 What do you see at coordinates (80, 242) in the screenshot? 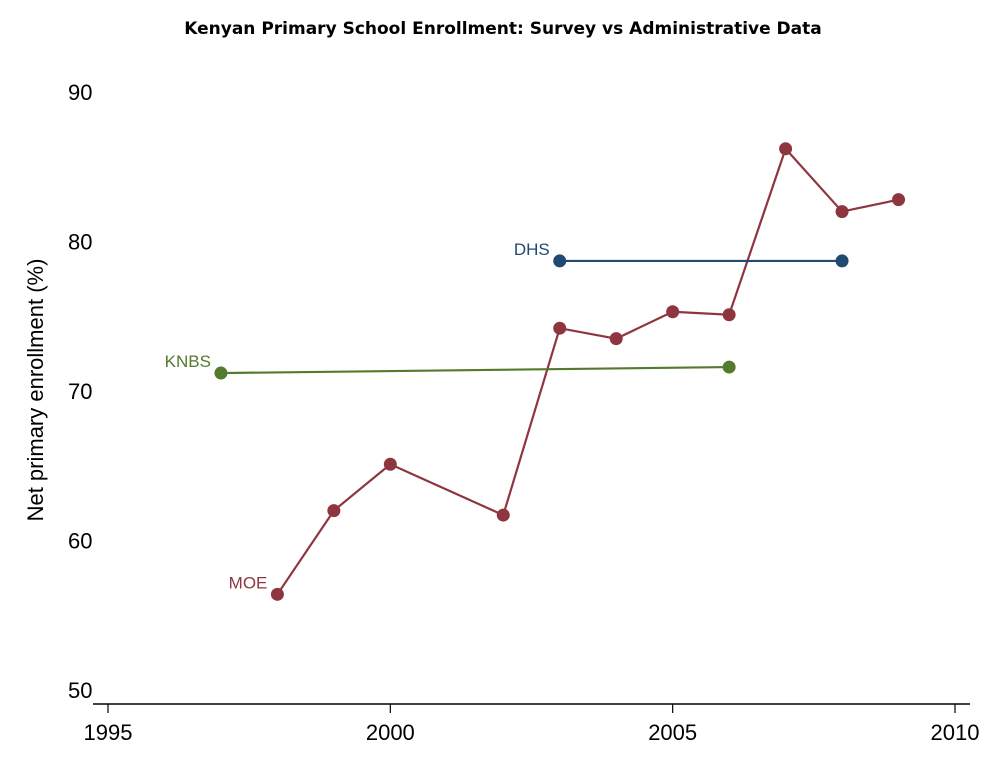
I see `y-tick-label: 80` at bounding box center [80, 242].